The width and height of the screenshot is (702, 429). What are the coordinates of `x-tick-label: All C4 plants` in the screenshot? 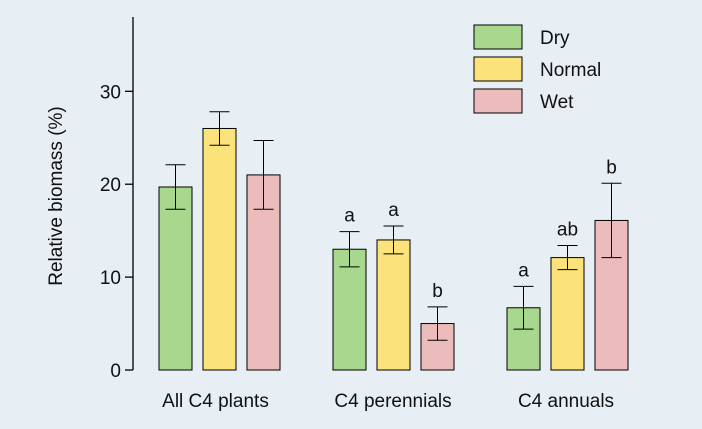 It's located at (215, 401).